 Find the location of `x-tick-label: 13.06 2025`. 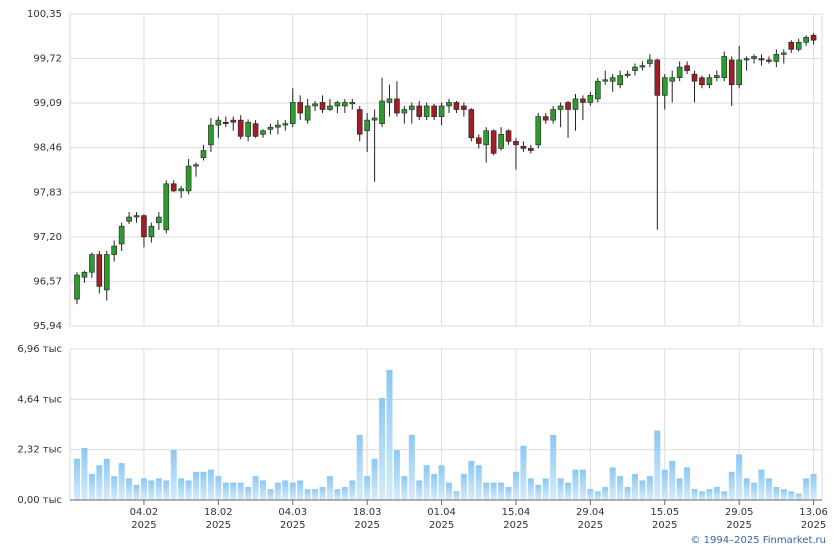

x-tick-label: 13.06 2025 is located at coordinates (813, 519).